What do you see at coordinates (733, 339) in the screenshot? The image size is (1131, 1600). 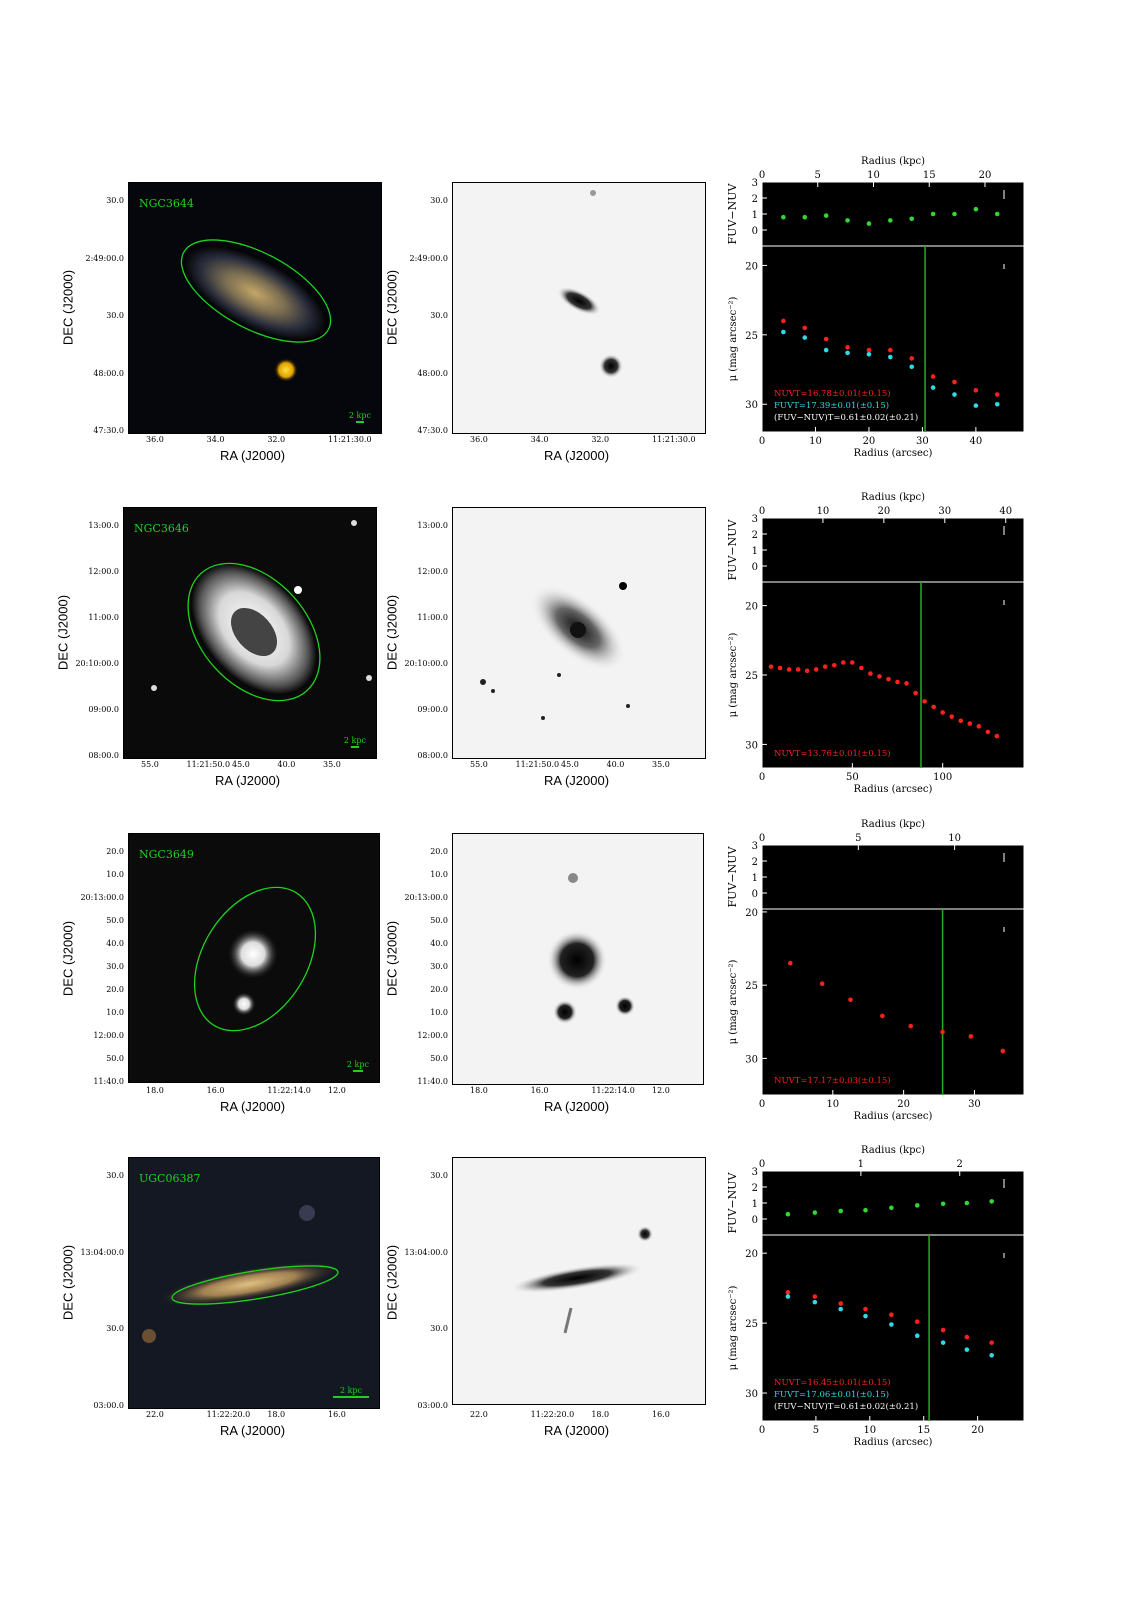 I see `mu-axis-title: μ (mag arcsec⁻²)` at bounding box center [733, 339].